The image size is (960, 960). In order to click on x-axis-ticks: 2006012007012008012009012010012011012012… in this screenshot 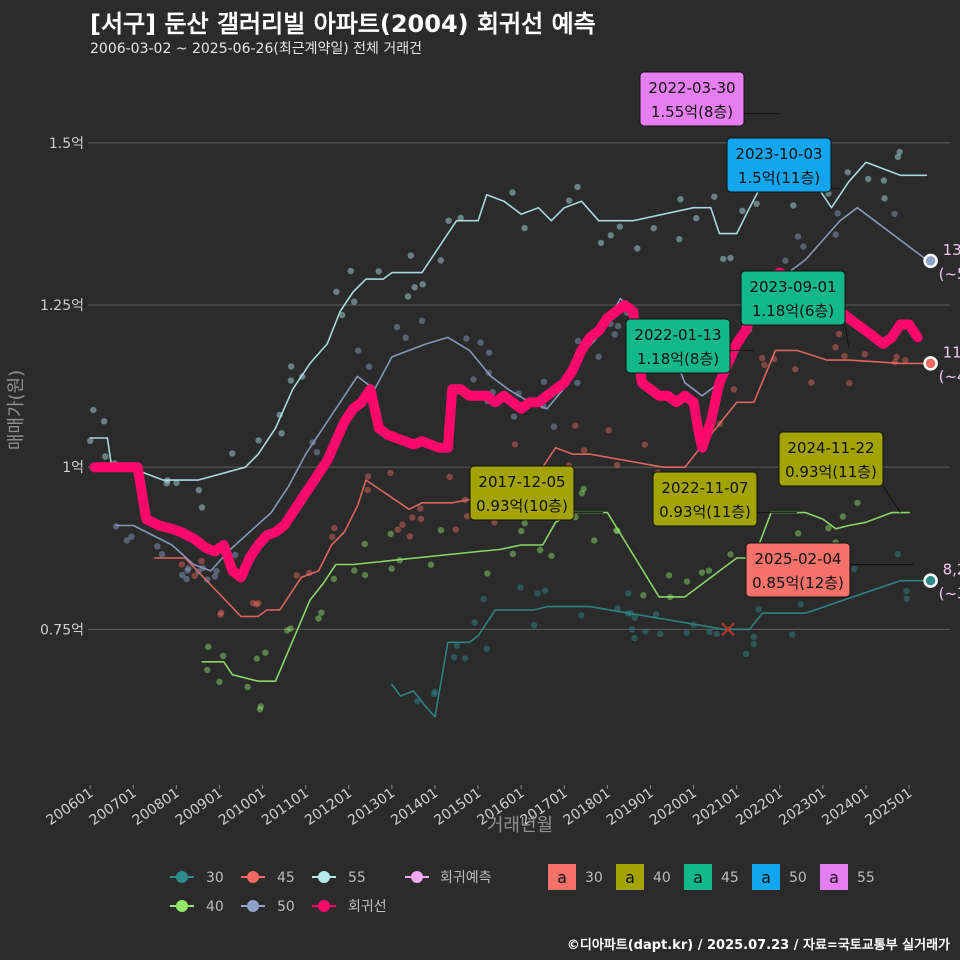, I will do `click(479, 807)`.